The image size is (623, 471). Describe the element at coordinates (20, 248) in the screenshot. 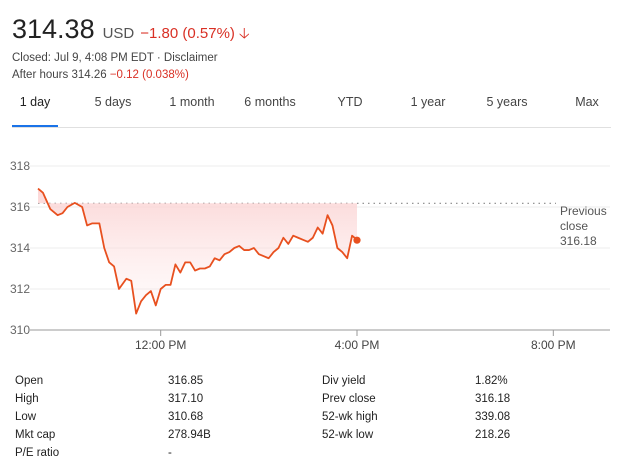

I see `y-tick-label: 314` at that location.